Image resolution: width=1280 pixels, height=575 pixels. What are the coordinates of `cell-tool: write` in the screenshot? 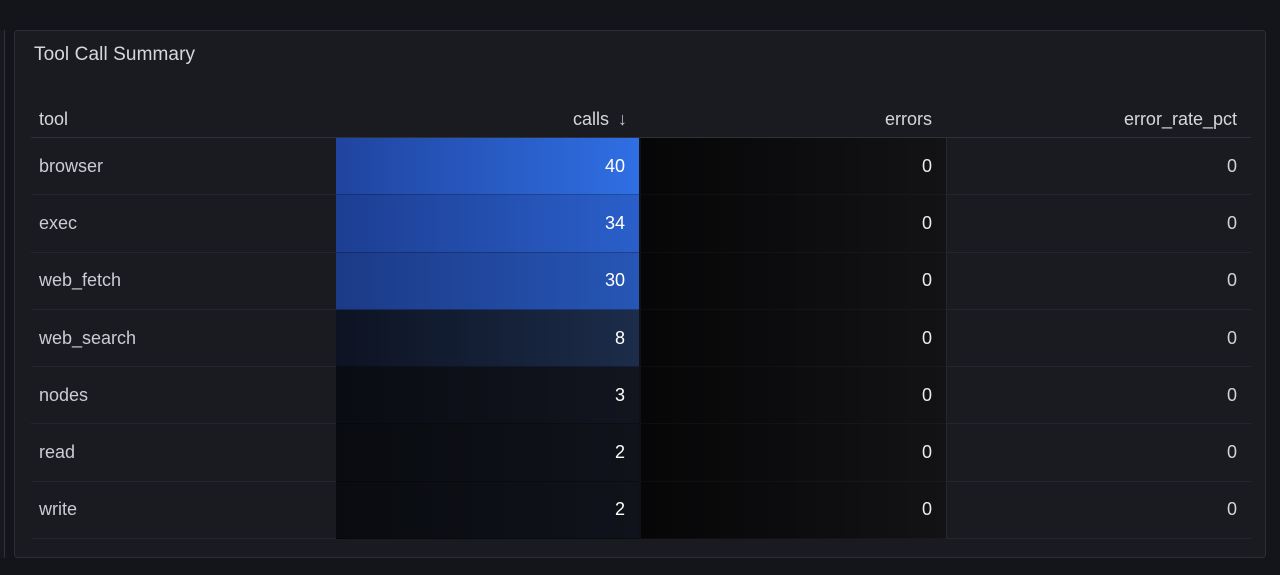 It's located at (183, 511).